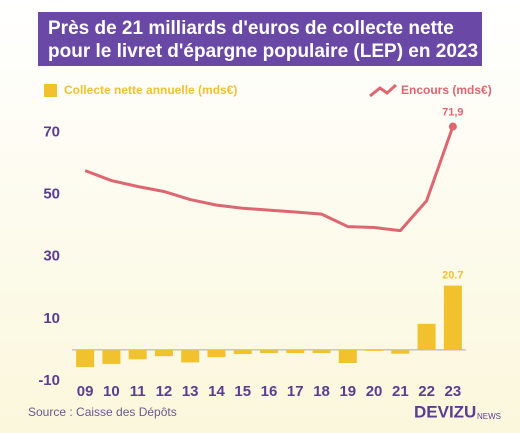  Describe the element at coordinates (51, 318) in the screenshot. I see `y-tick-label: 10` at that location.